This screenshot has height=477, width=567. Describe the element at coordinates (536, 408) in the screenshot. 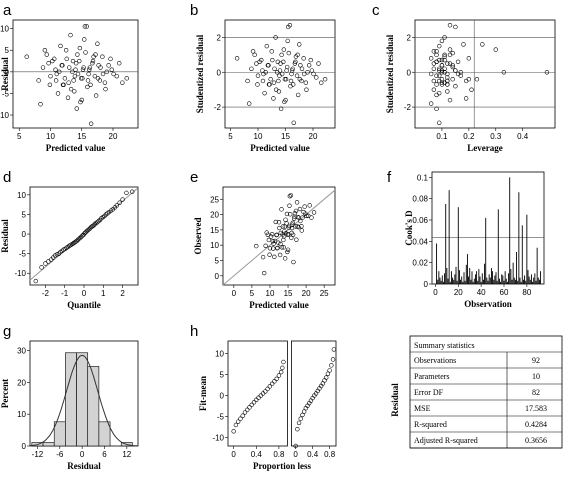

I see `summary-row-value: 17.583` at that location.